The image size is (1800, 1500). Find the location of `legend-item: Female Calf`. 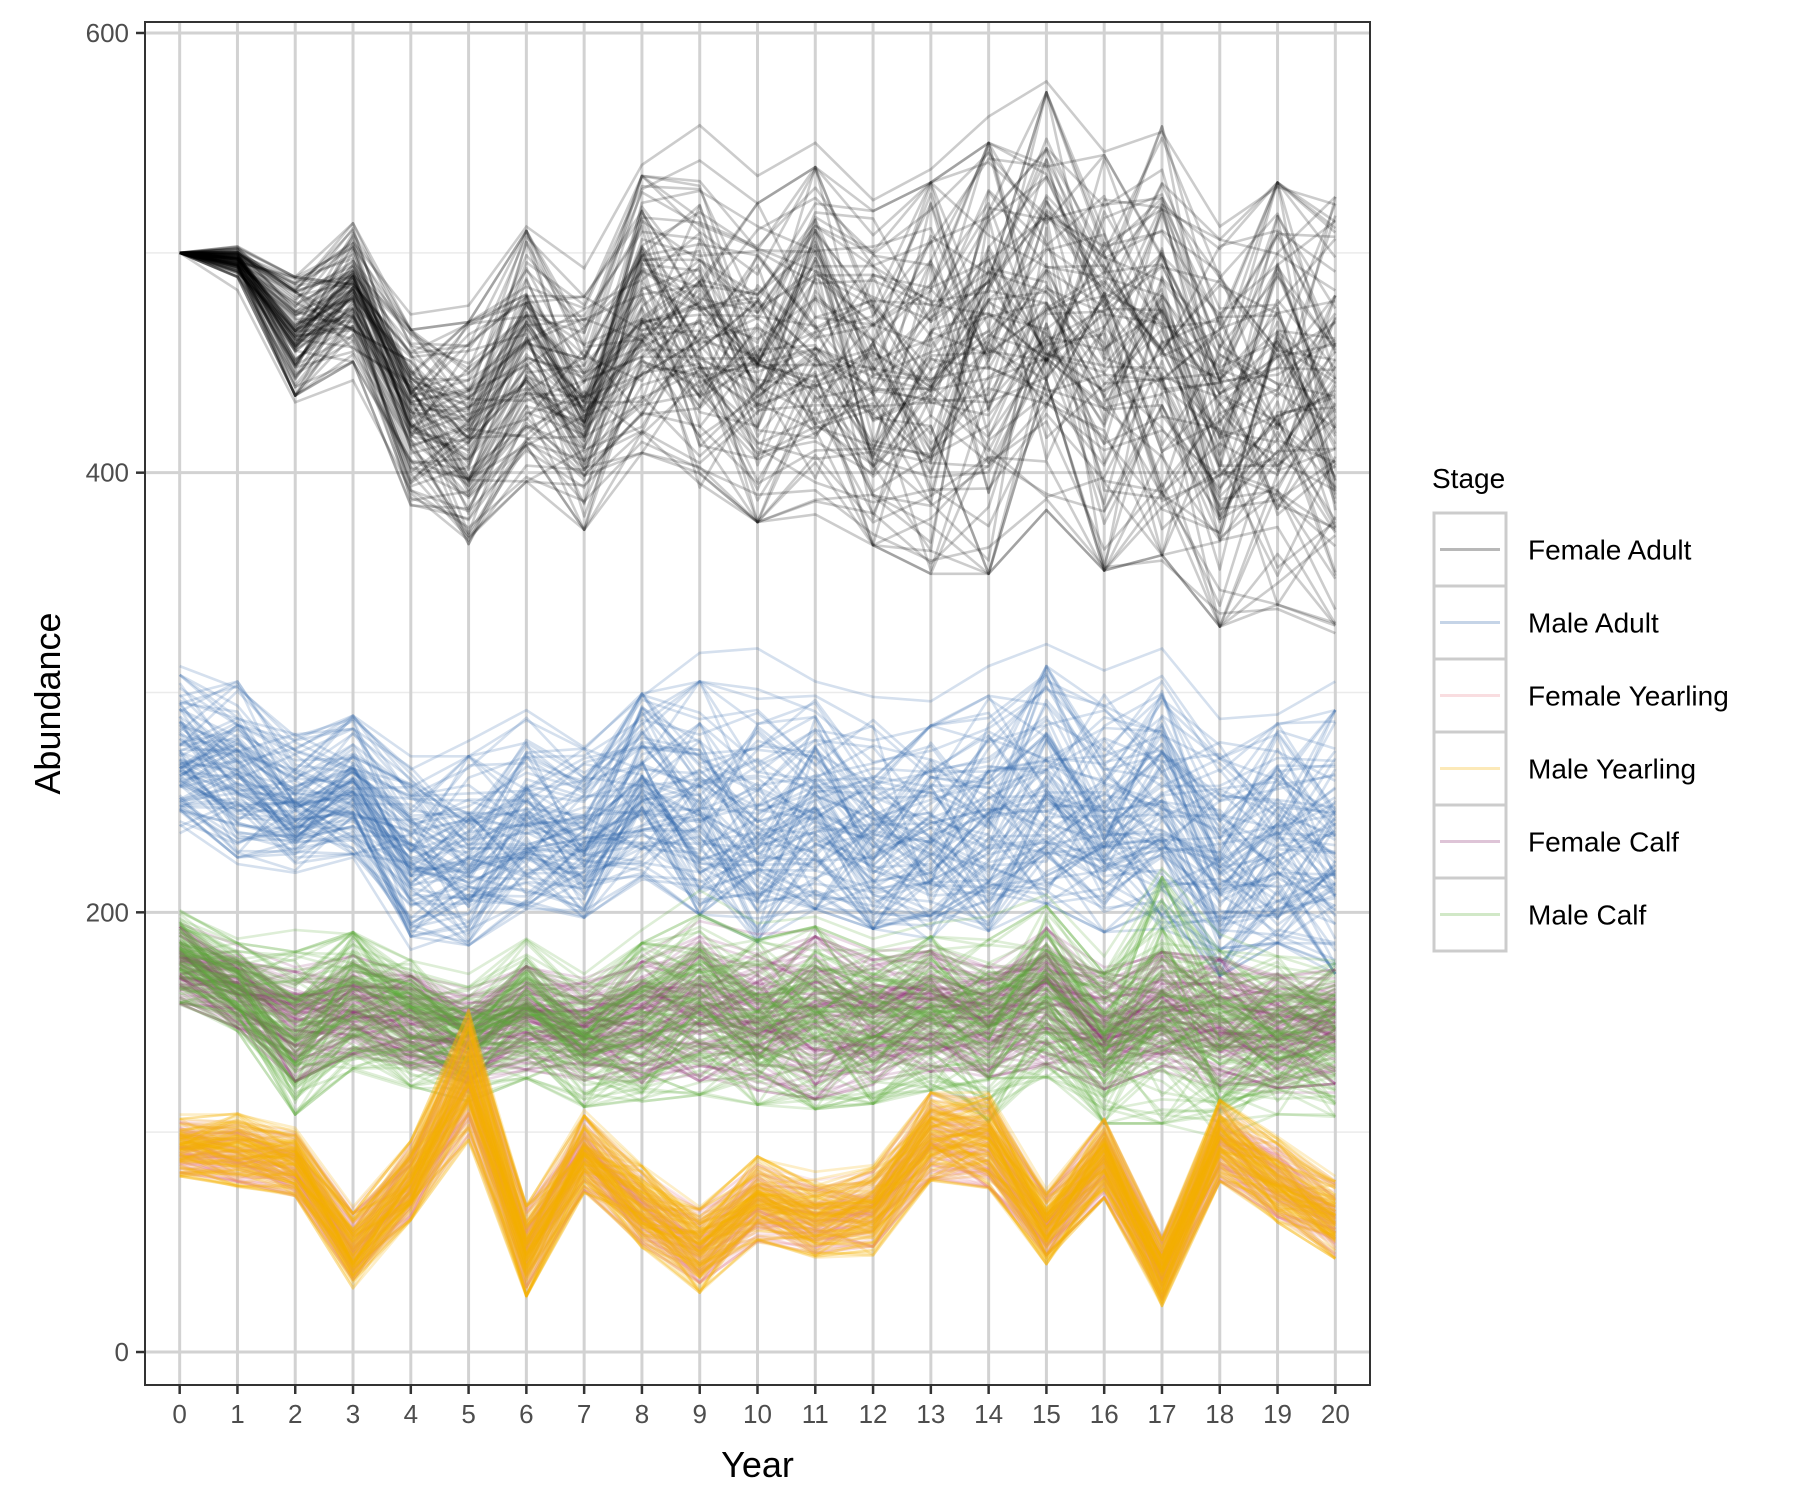

legend-item: Female Calf is located at coordinates (1556, 830).